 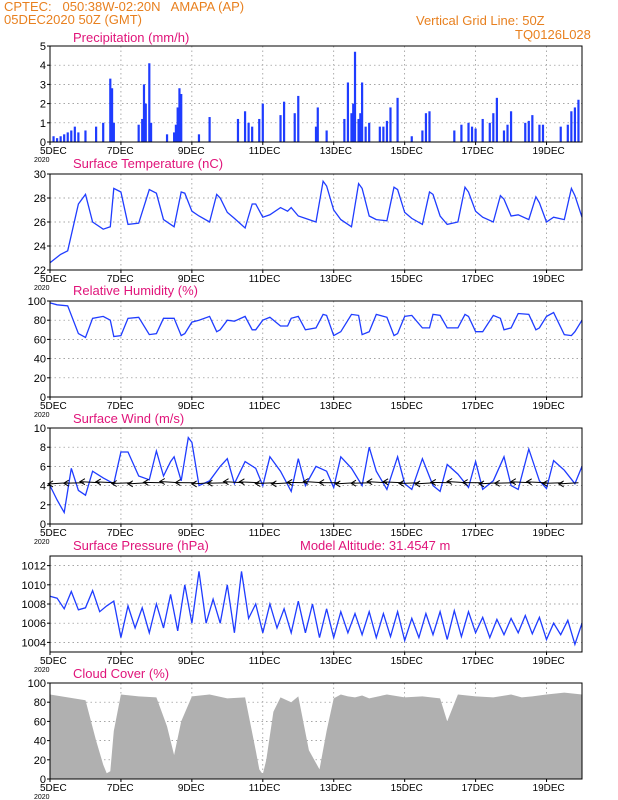 What do you see at coordinates (336, 279) in the screenshot?
I see `temperature-x-tick-label: 13DEC` at bounding box center [336, 279].